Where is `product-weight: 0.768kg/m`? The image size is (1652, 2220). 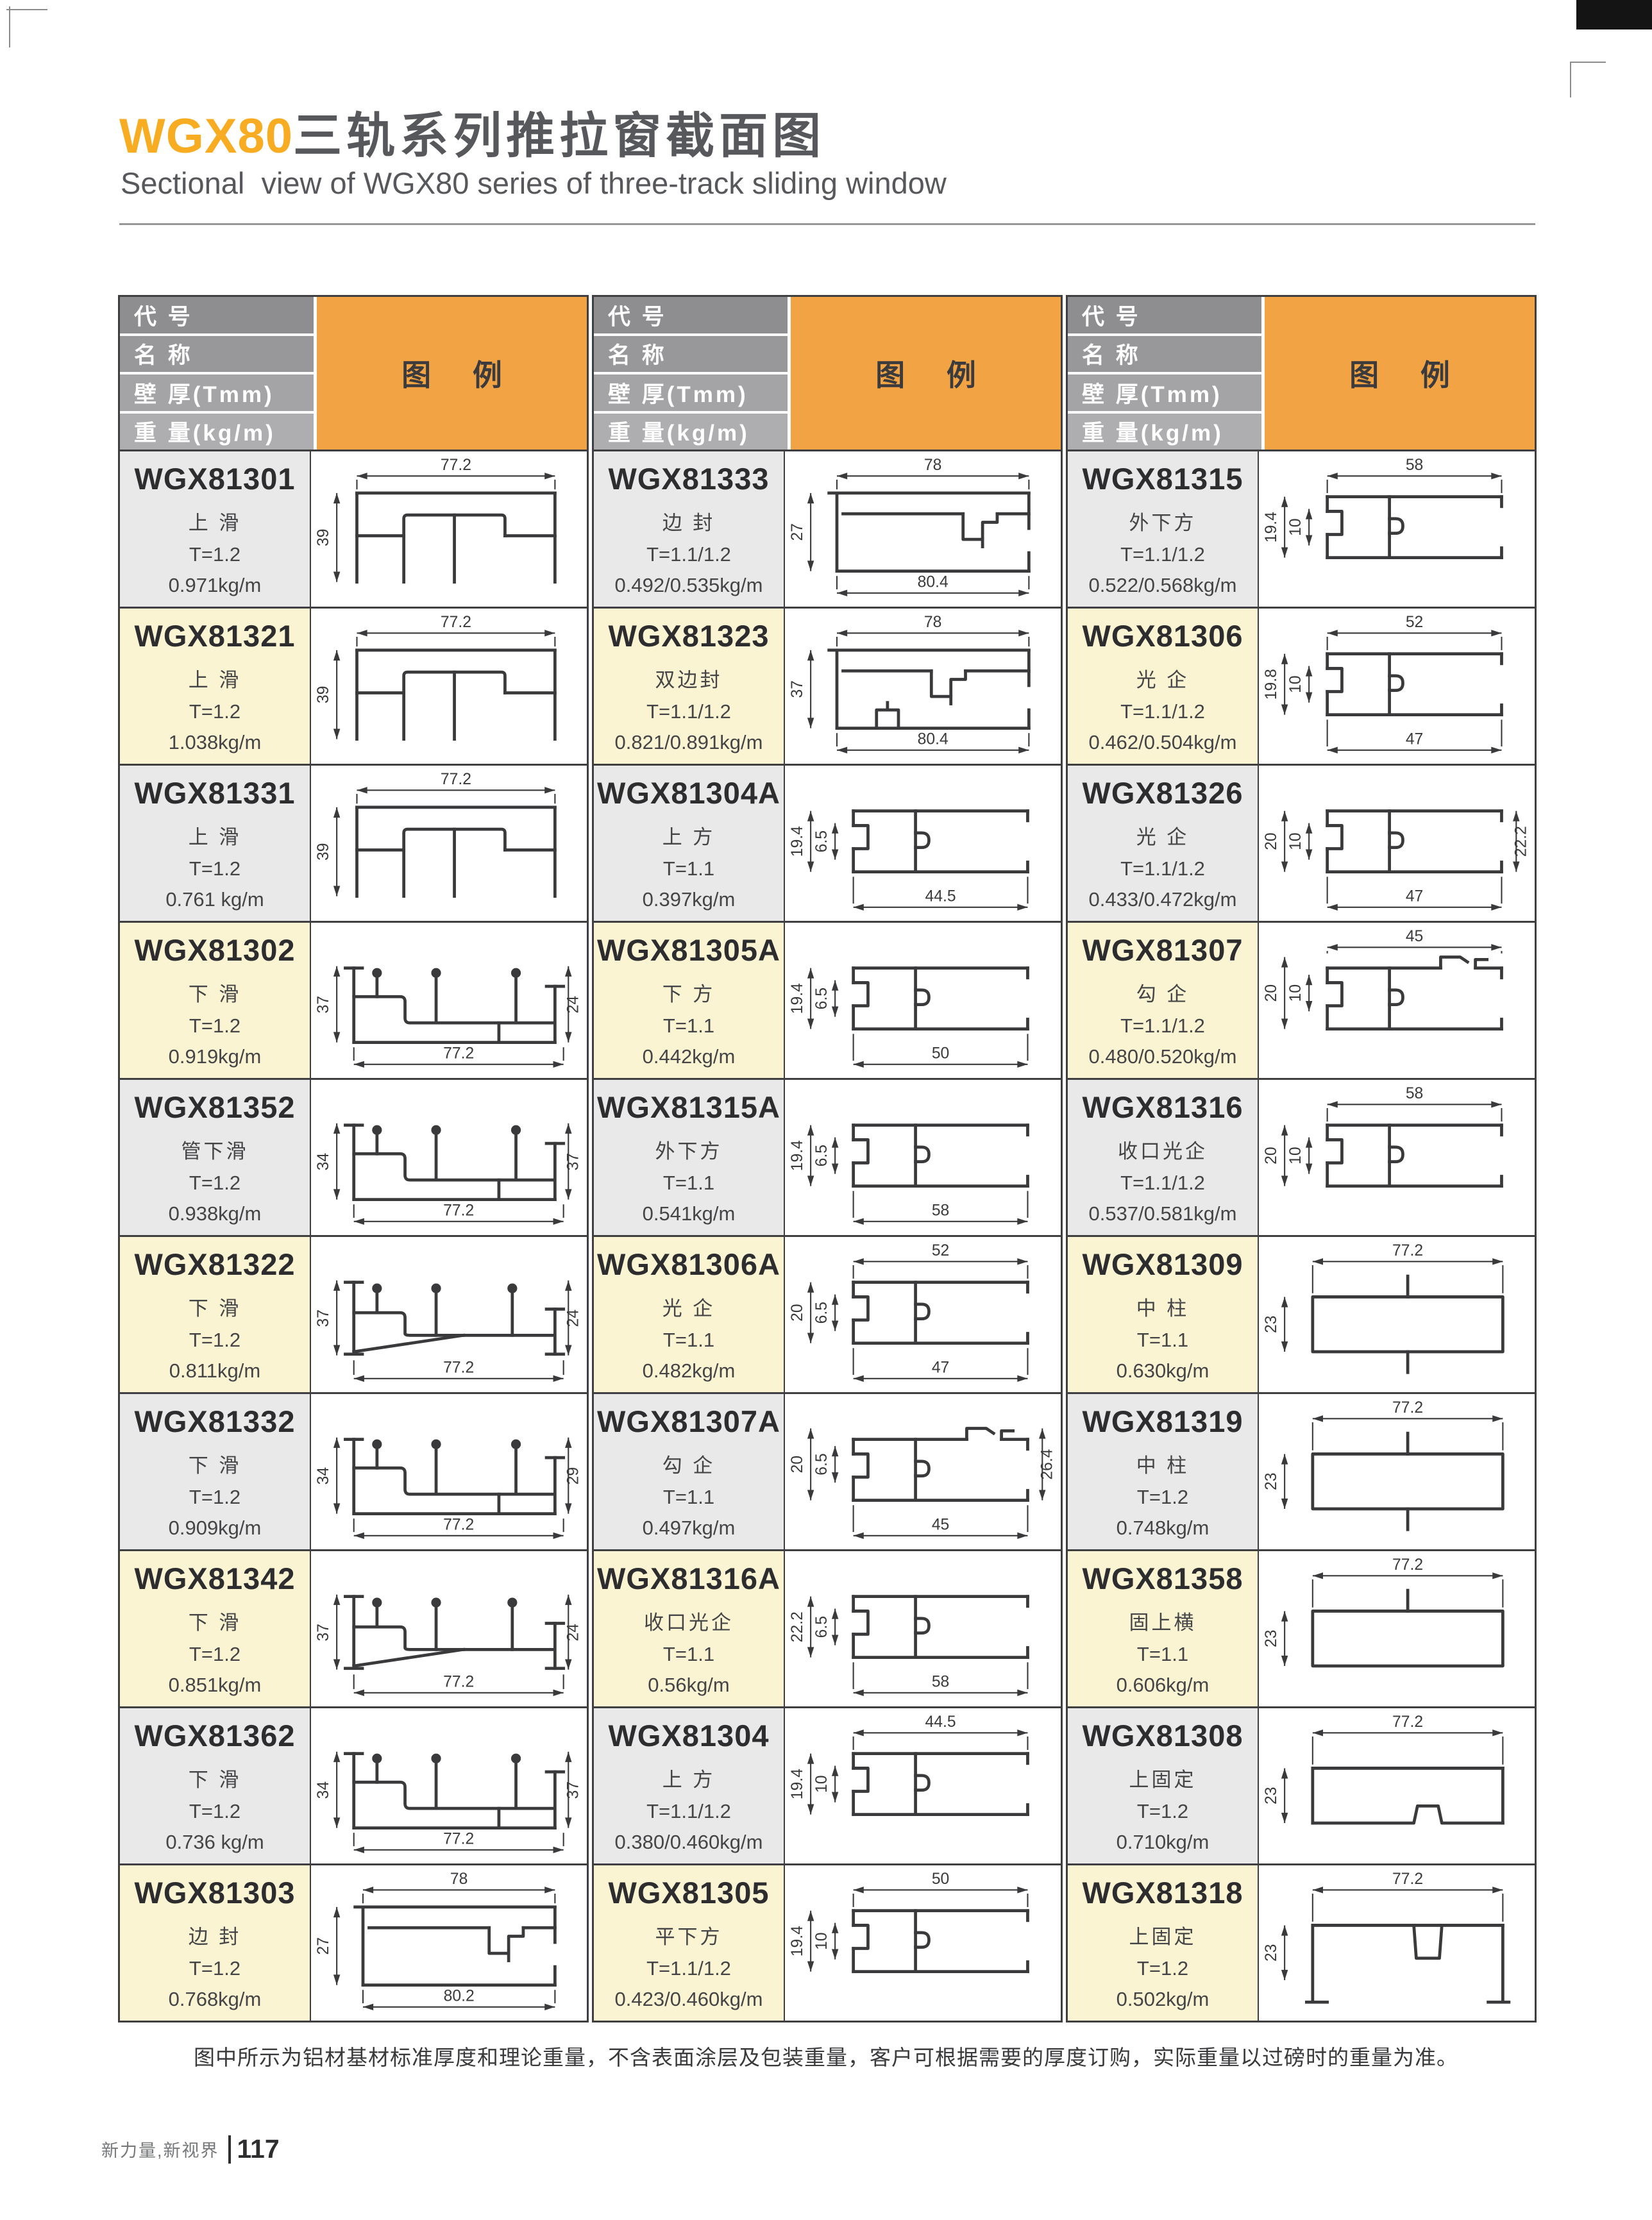
product-weight: 0.768kg/m is located at coordinates (215, 1999).